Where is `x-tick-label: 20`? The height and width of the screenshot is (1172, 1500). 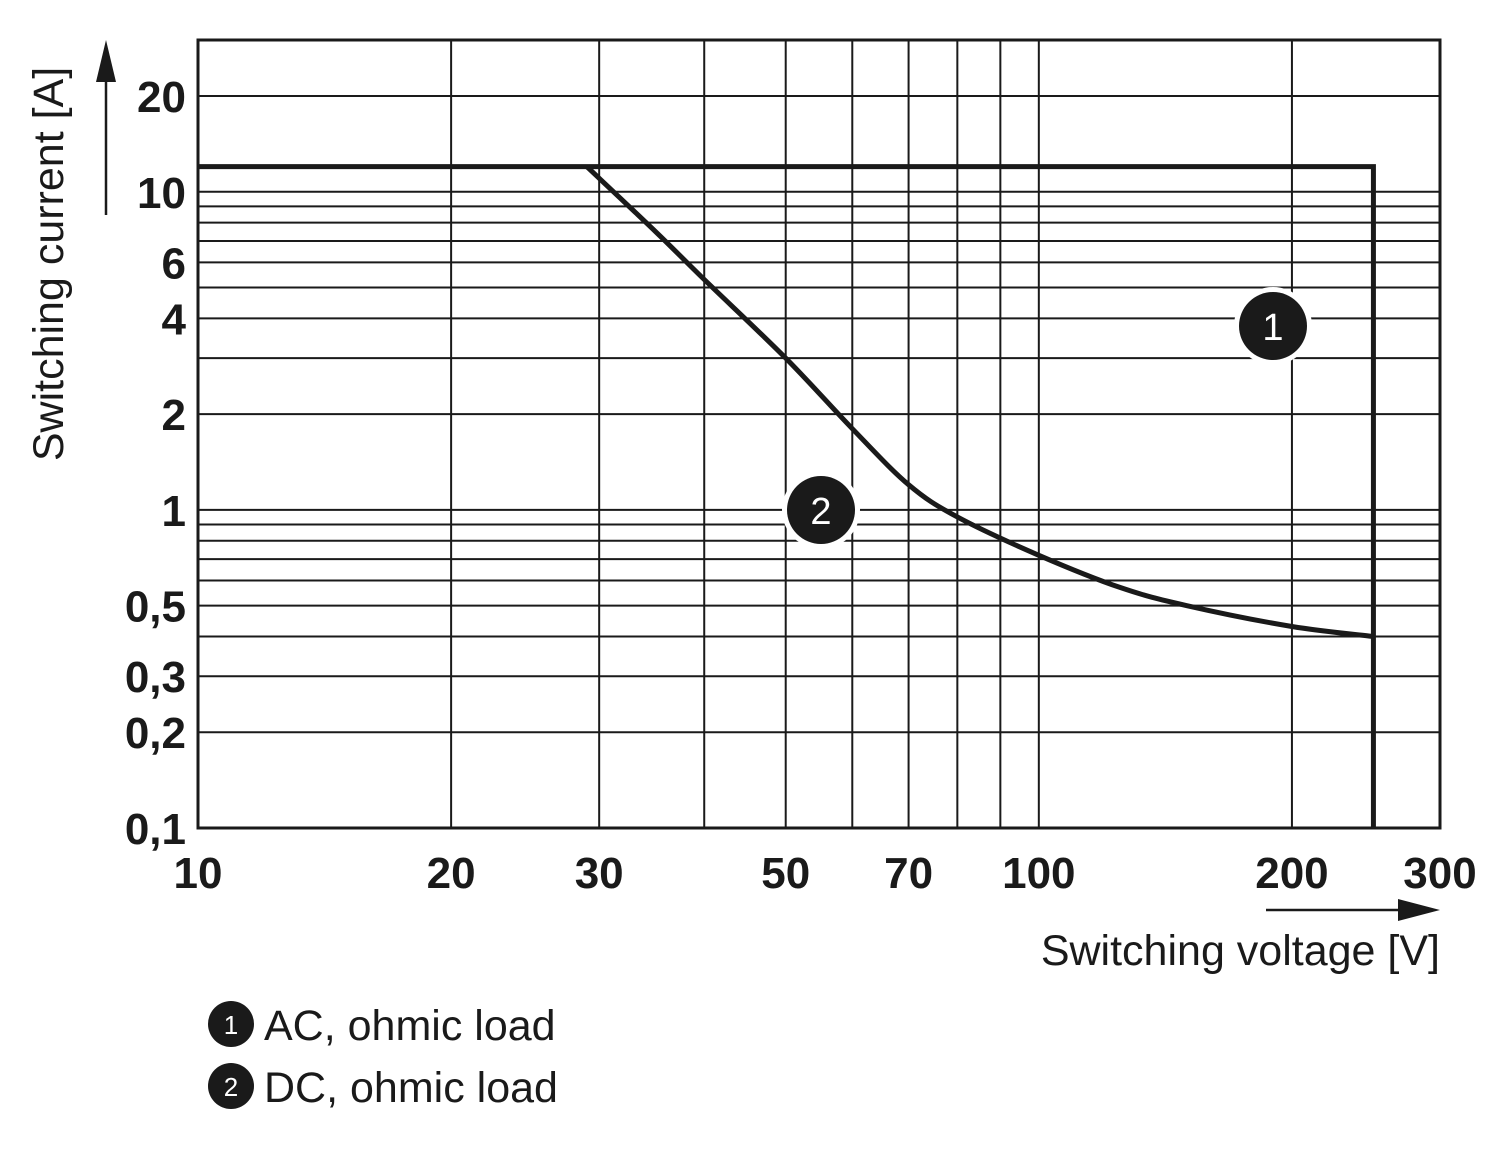 x-tick-label: 20 is located at coordinates (451, 873).